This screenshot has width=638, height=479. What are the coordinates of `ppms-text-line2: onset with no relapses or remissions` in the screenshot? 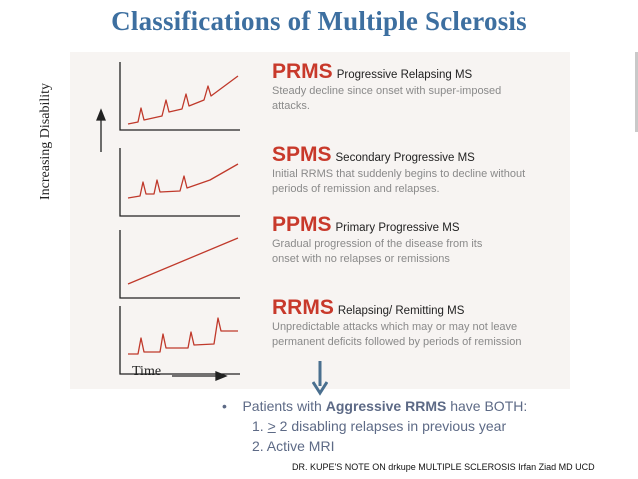 It's located at (361, 258).